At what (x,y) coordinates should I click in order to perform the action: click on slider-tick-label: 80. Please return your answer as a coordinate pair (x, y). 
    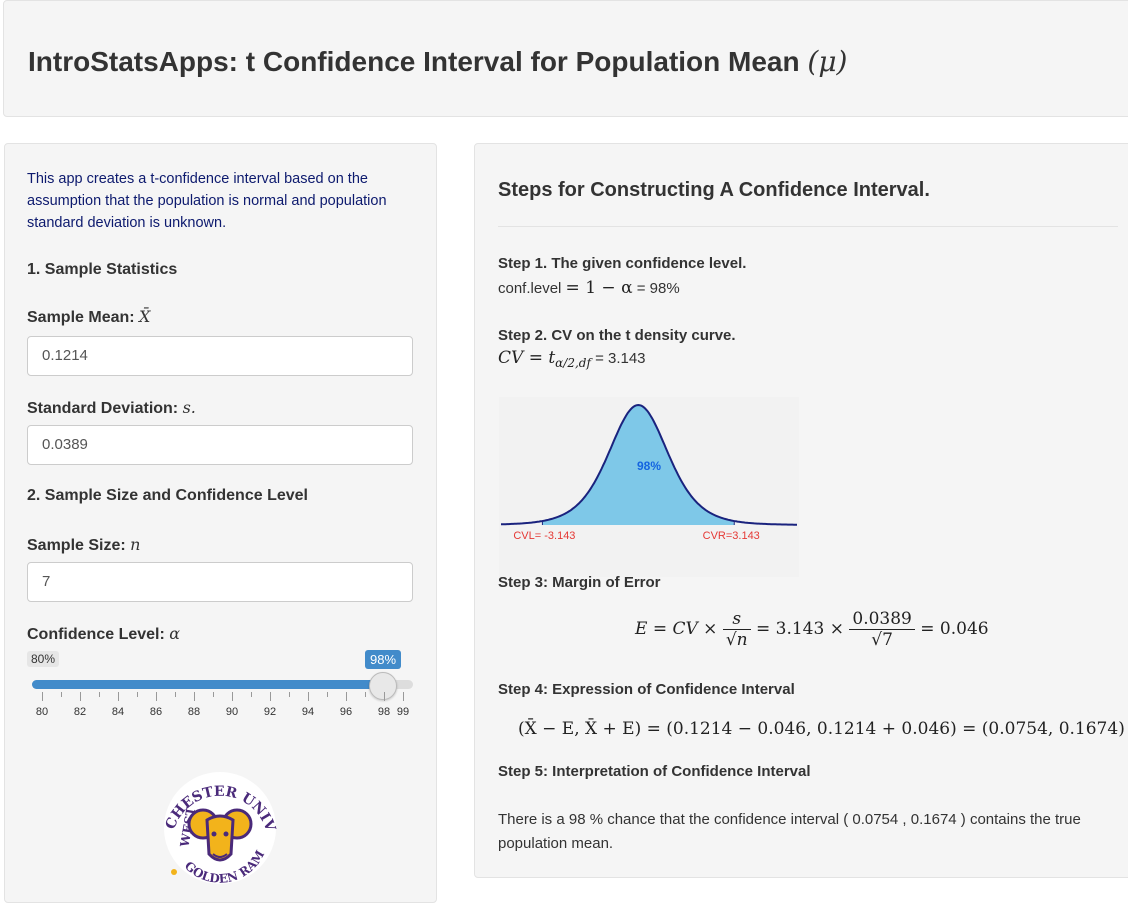
    Looking at the image, I should click on (42, 712).